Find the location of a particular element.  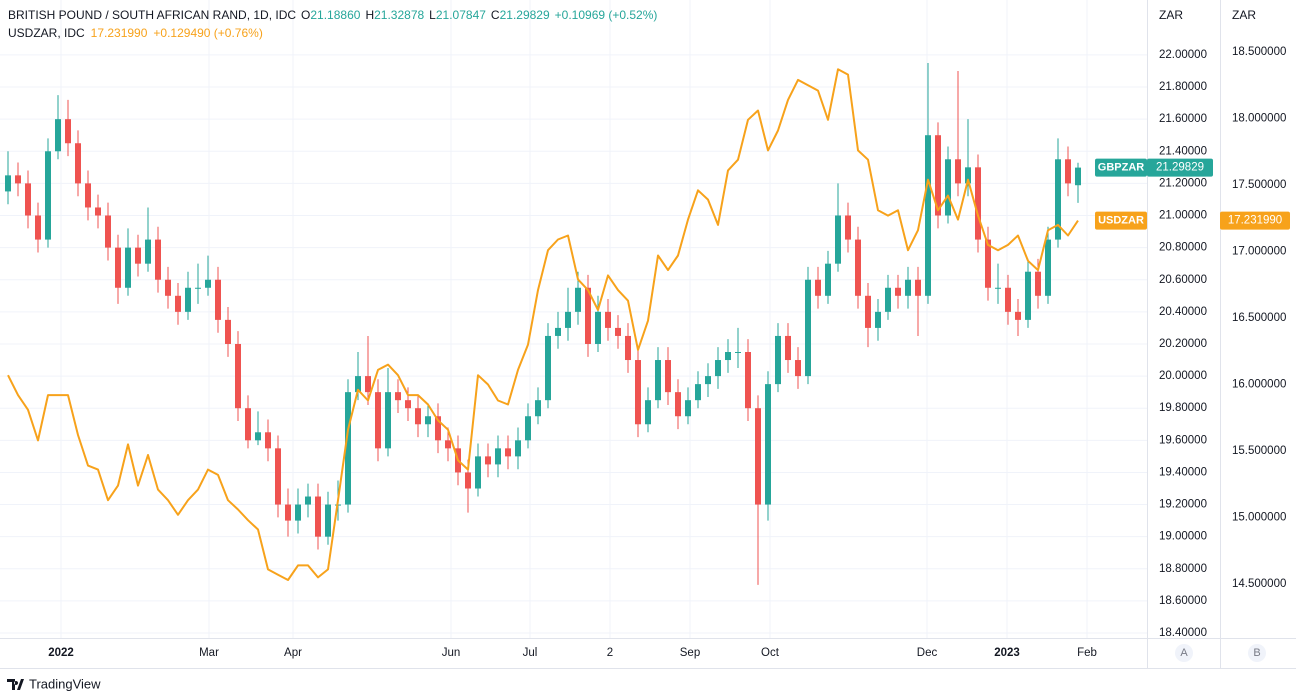

x-tick-label: Dec is located at coordinates (927, 653).